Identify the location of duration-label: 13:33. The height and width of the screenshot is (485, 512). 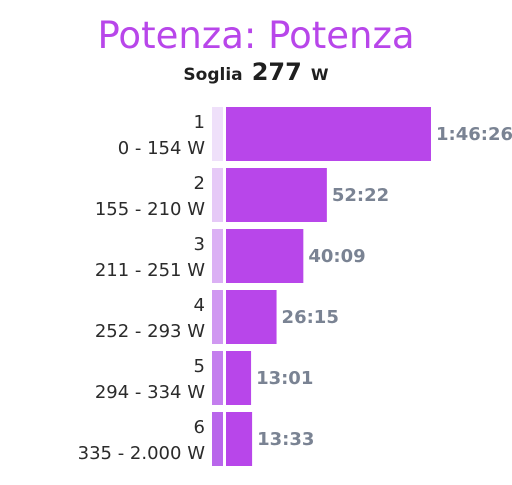
(285, 439).